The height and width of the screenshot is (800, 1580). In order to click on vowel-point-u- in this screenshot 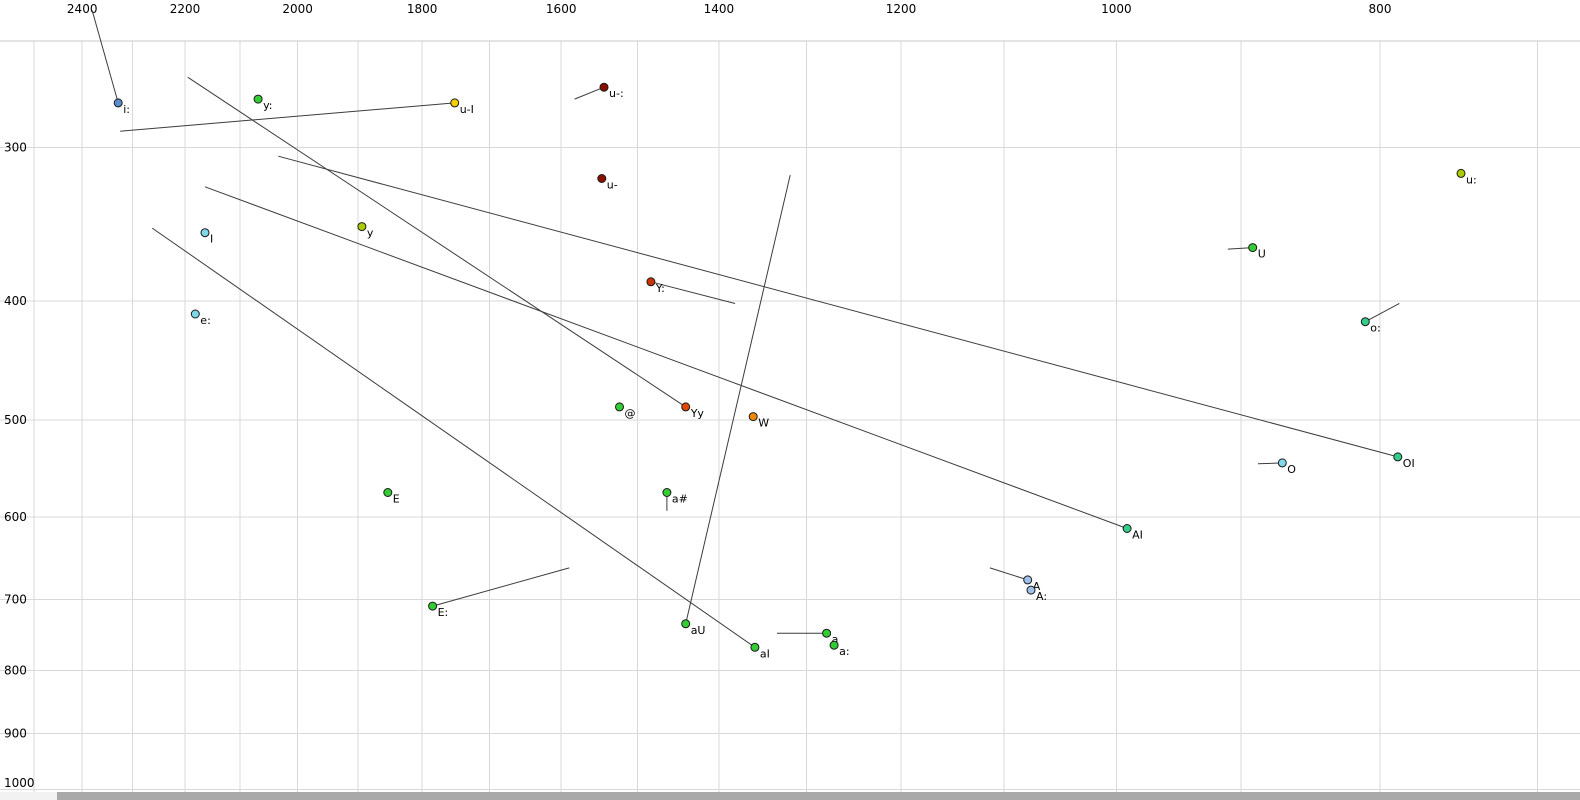, I will do `click(602, 178)`.